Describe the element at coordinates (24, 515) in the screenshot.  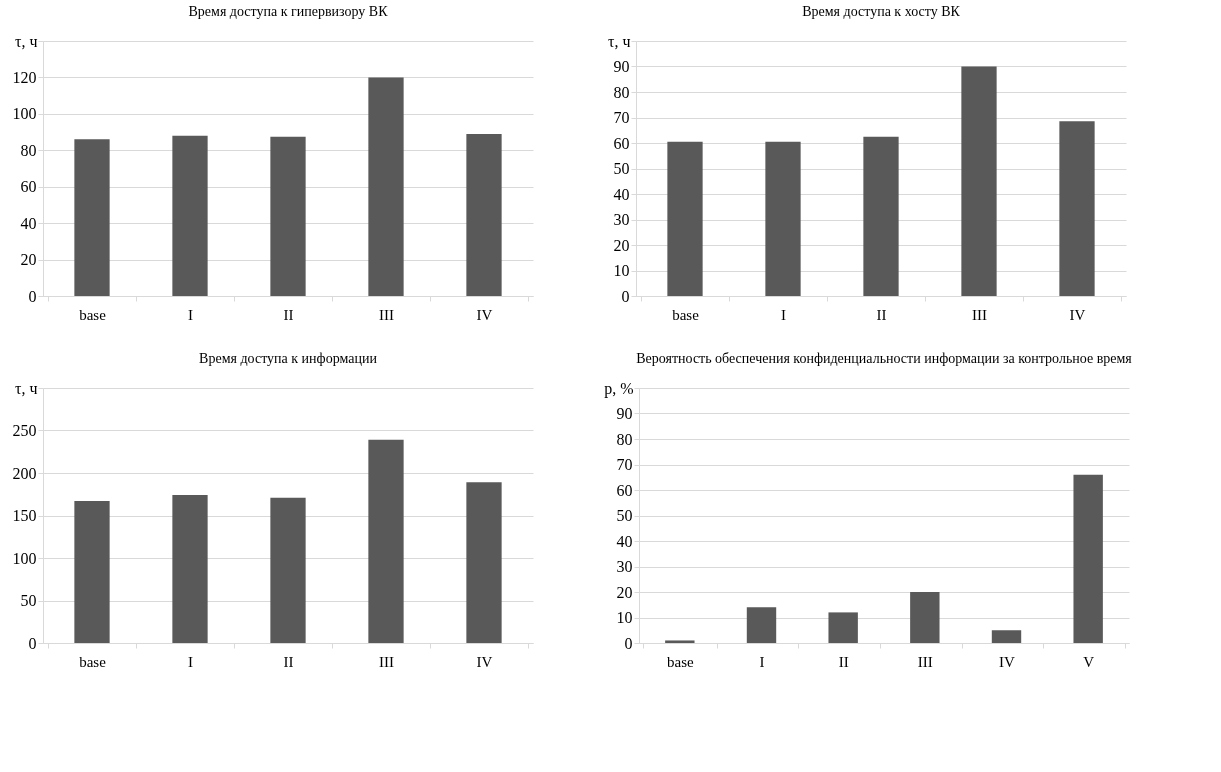
I see `y-tick-label: 150` at that location.